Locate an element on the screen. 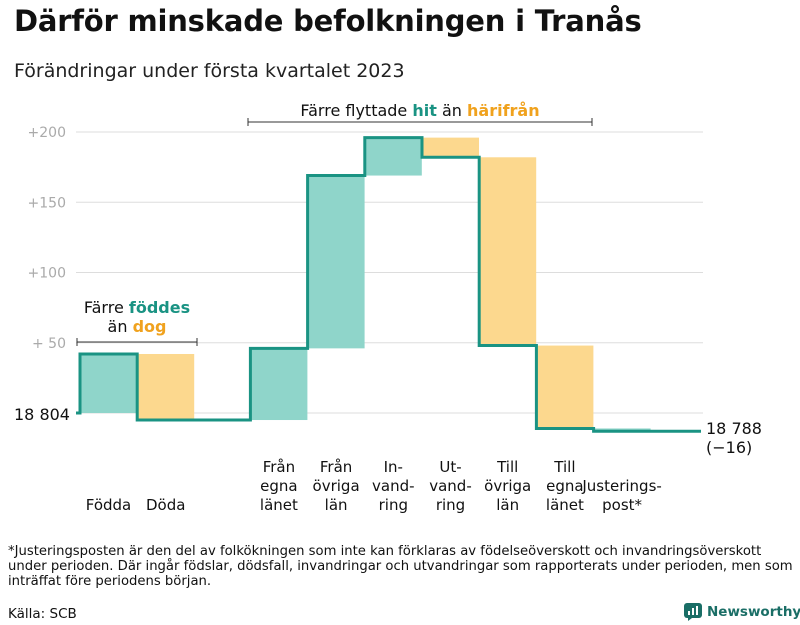 Image resolution: width=800 pixels, height=625 pixels. brand-name: Newsworthy is located at coordinates (753, 612).